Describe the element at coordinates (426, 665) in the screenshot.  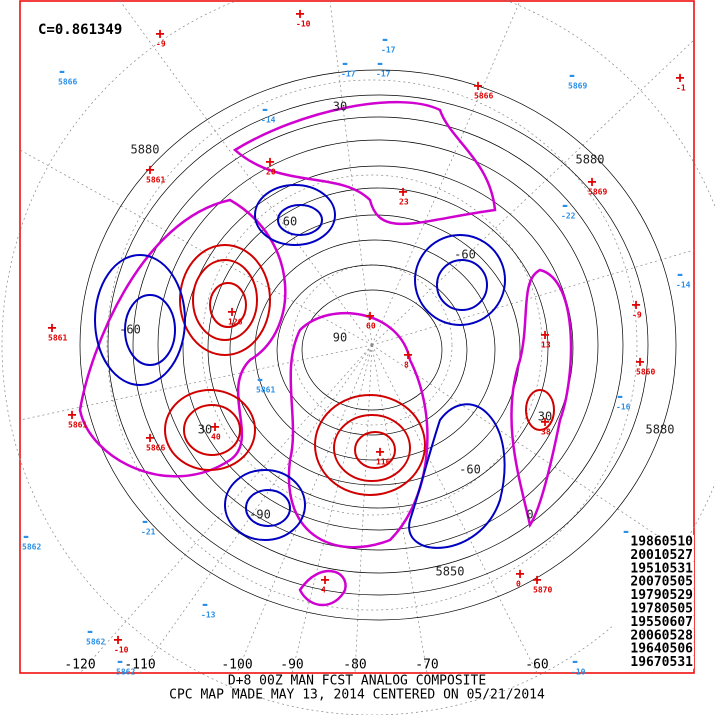
I see `longitude-label: -70` at that location.